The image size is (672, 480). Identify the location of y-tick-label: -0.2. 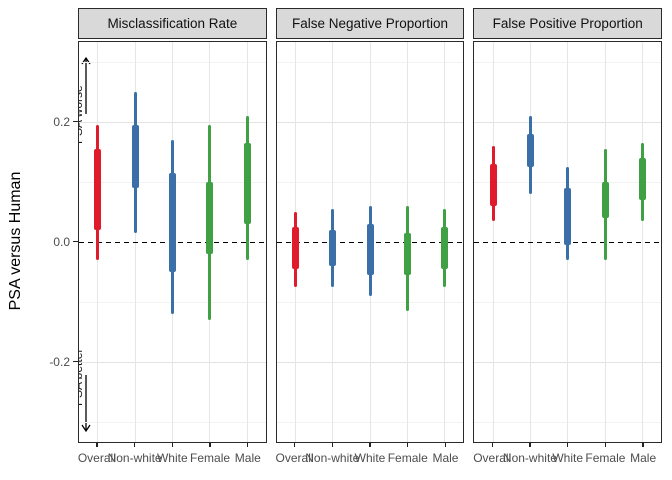
(59, 362).